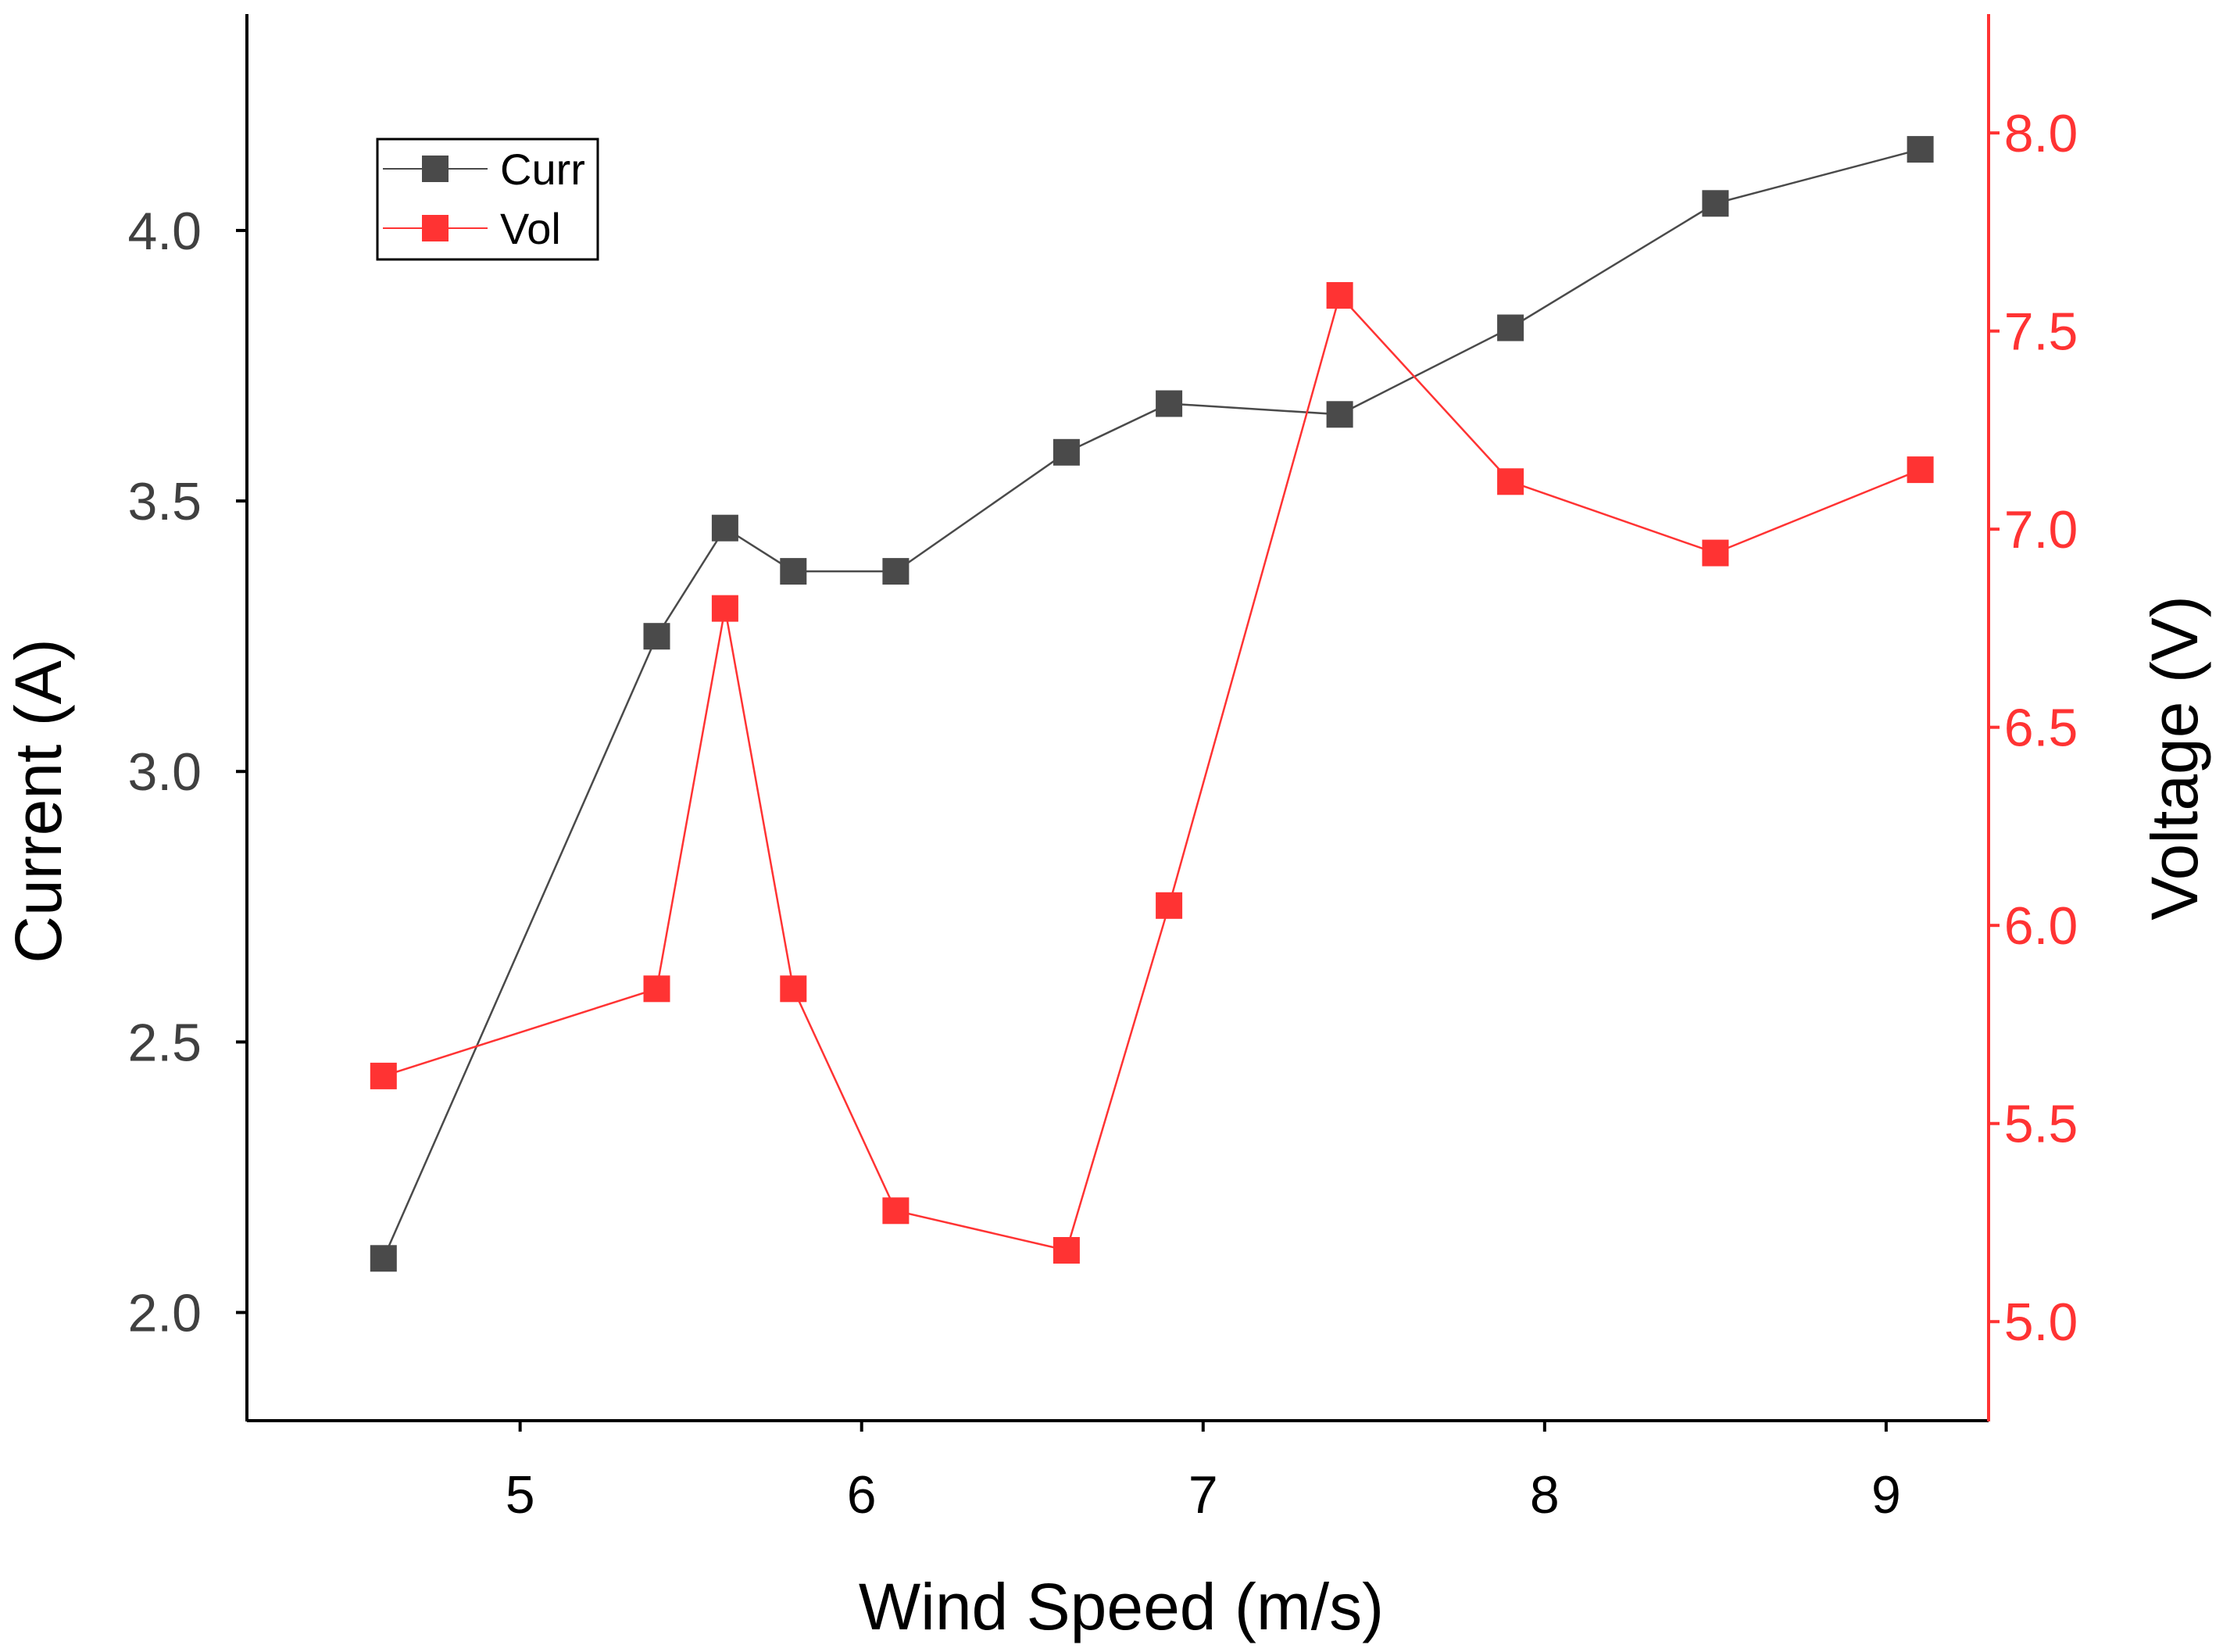 The image size is (2223, 1652). Describe the element at coordinates (2041, 133) in the screenshot. I see `y2-tick-label: 8.0` at that location.